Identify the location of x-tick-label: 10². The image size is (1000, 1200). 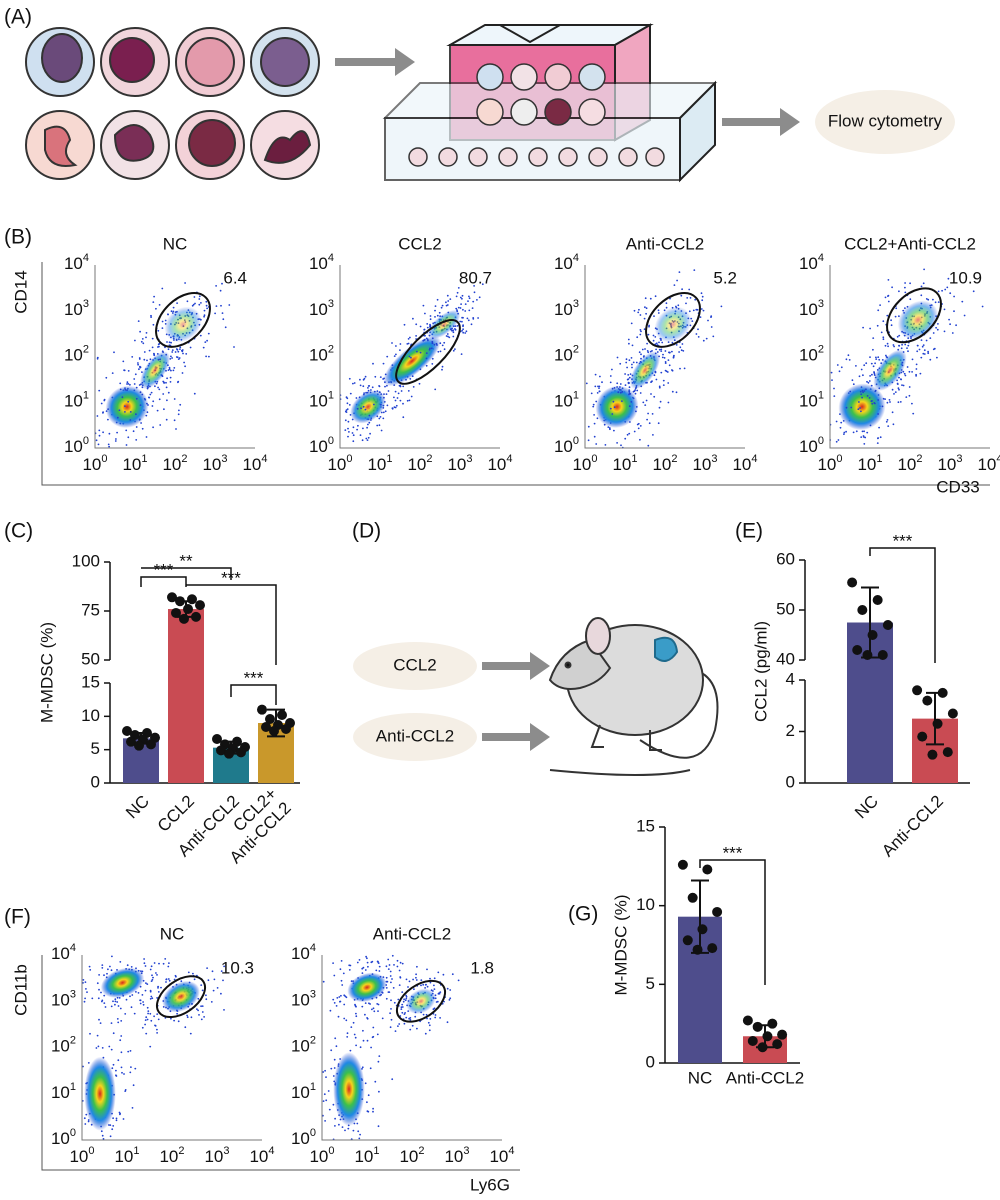
(174, 464).